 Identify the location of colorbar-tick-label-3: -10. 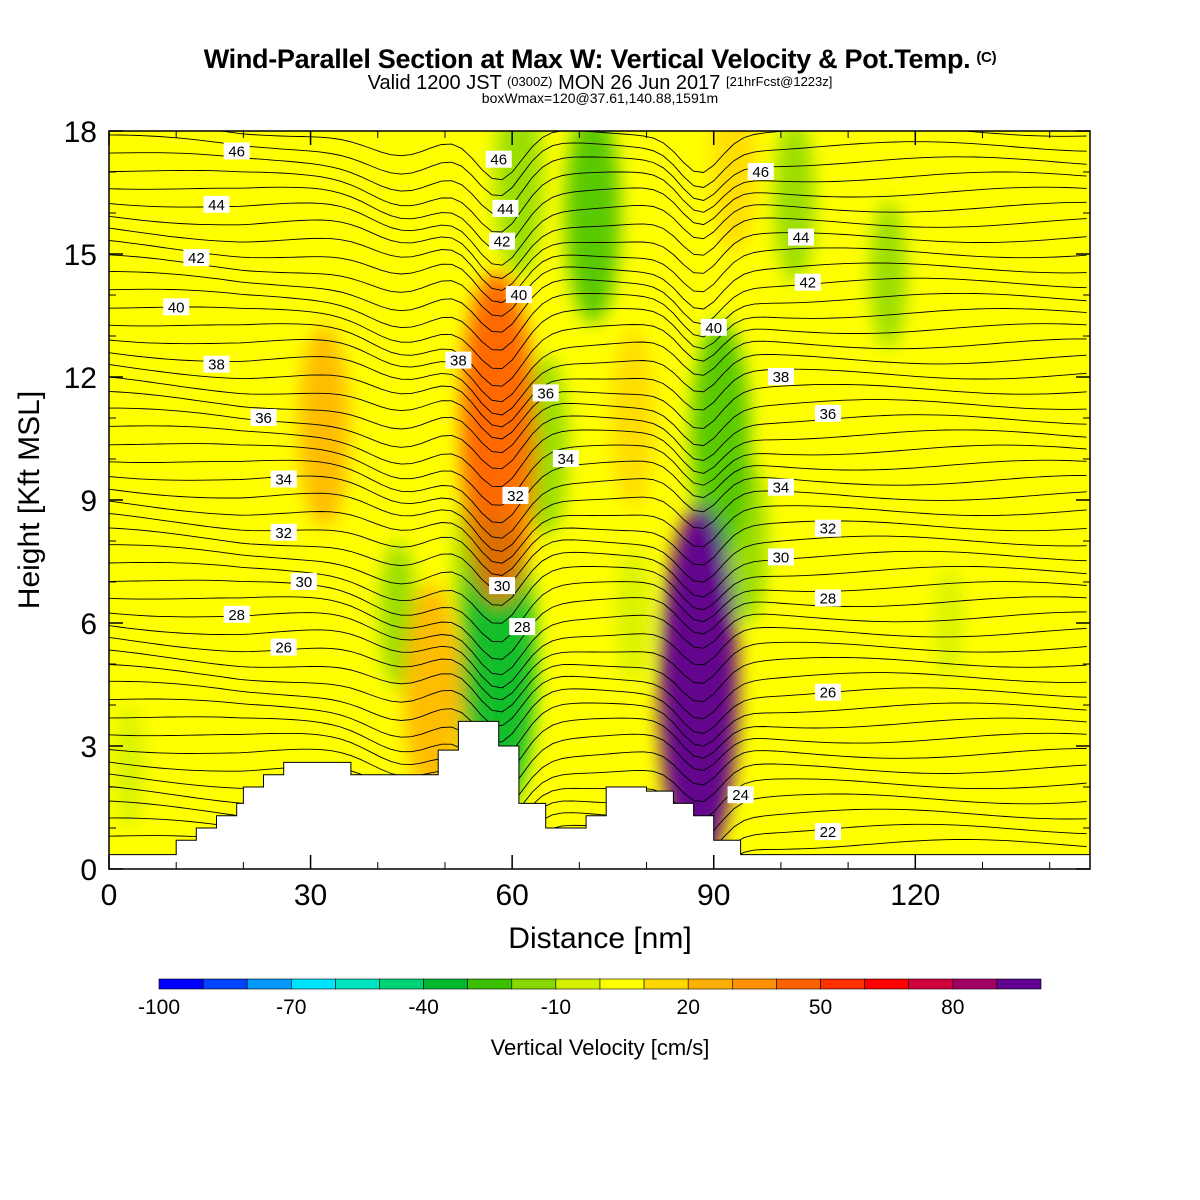
(556, 1007).